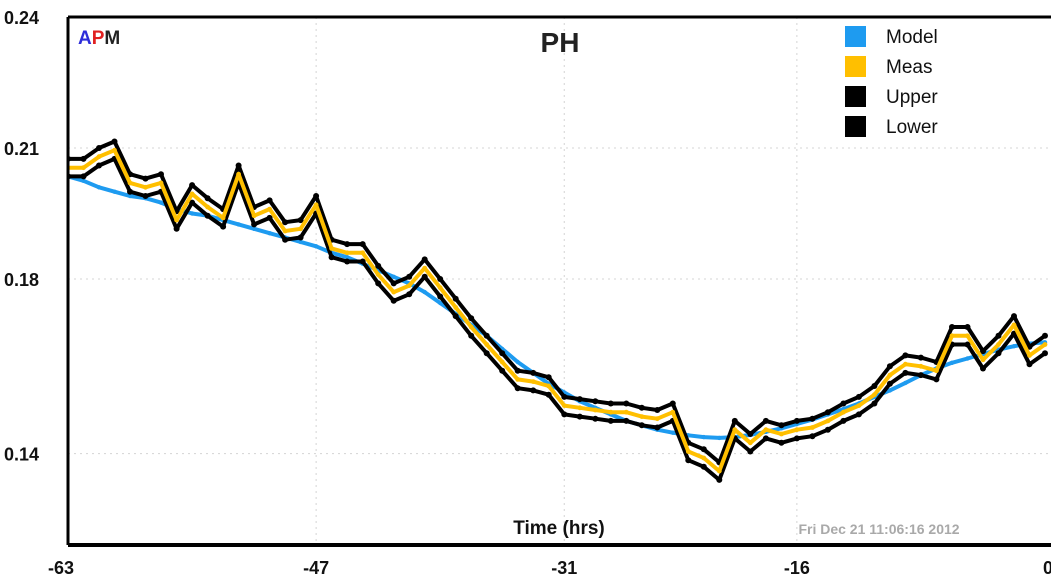 This screenshot has height=578, width=1051. Describe the element at coordinates (909, 67) in the screenshot. I see `legend-label-meas: Meas` at that location.